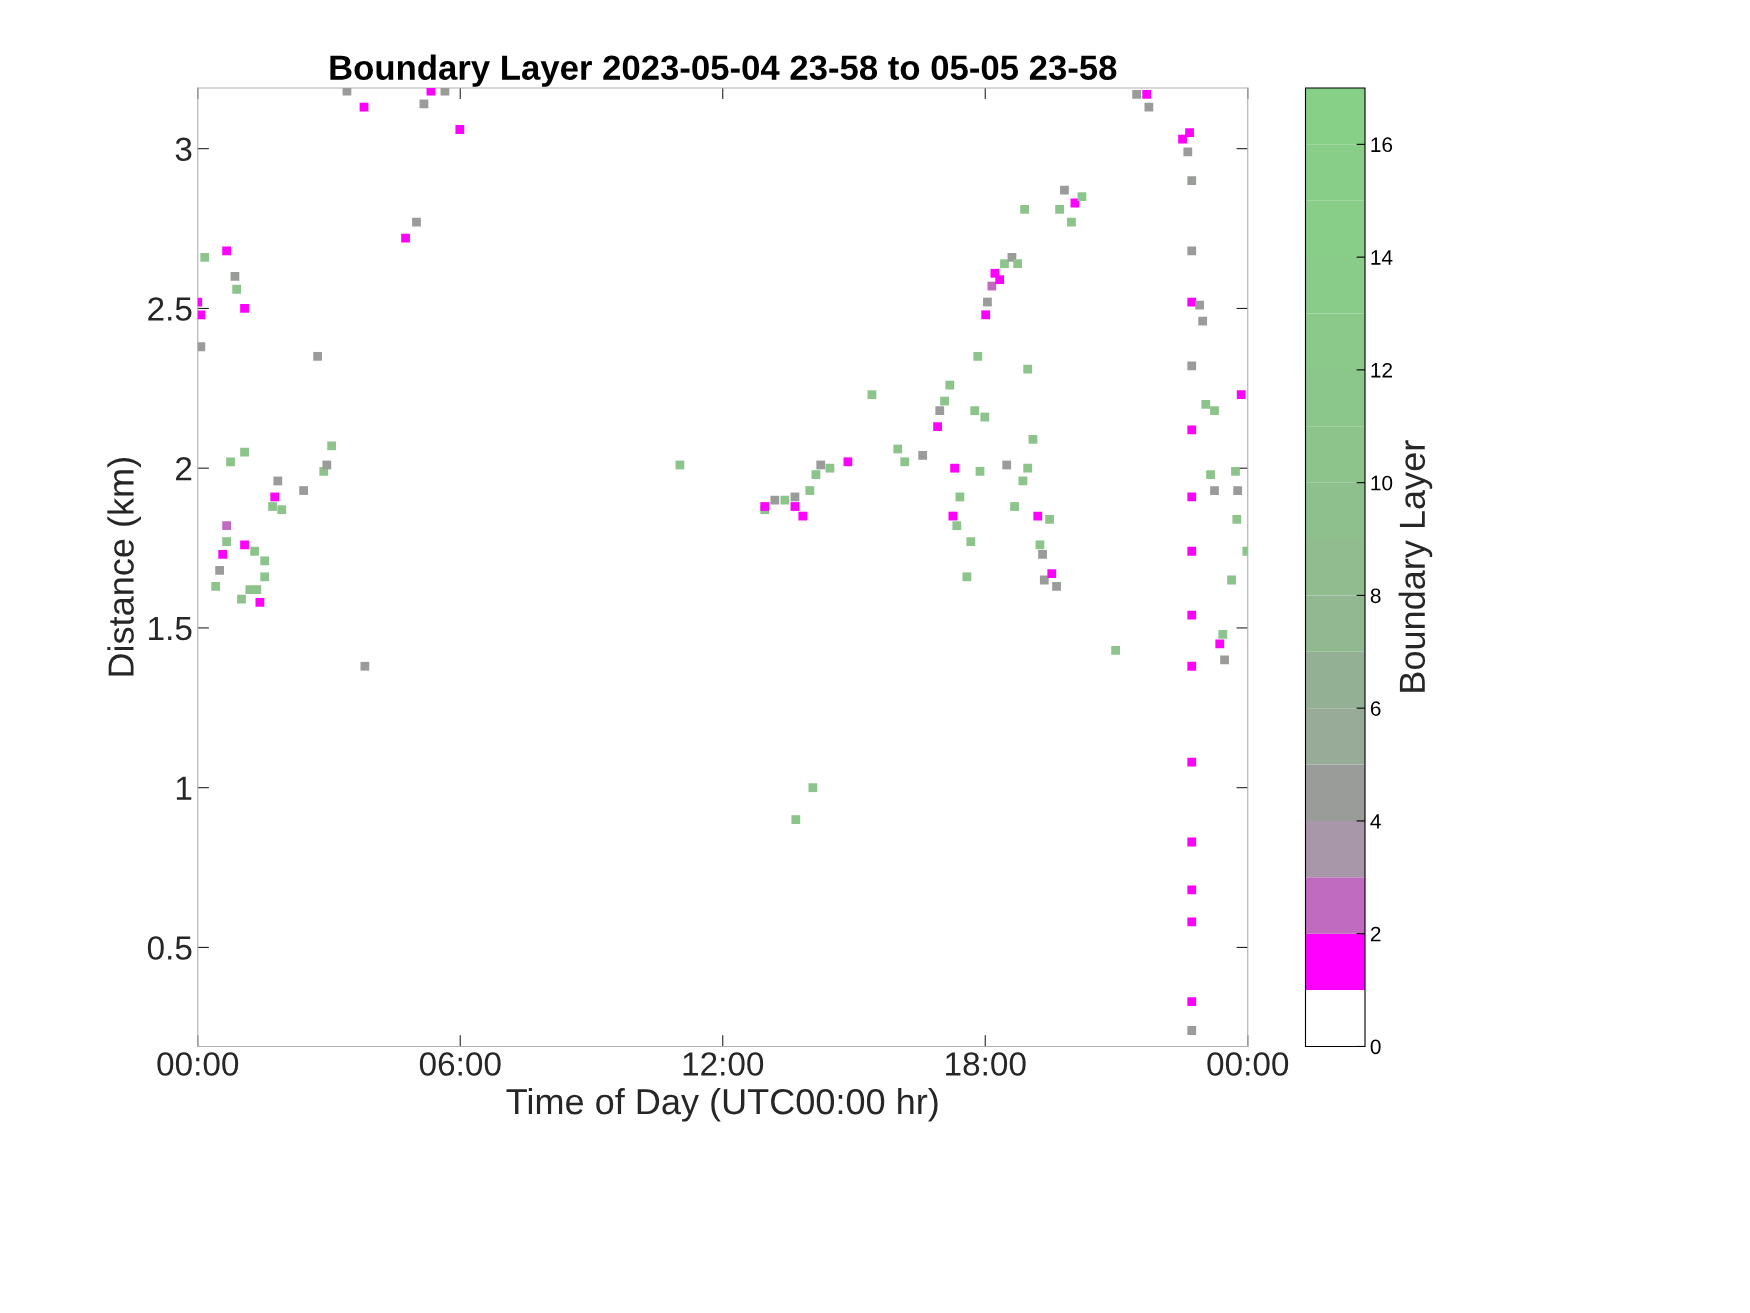 This screenshot has height=1313, width=1750. I want to click on x-axis-title: Time of Day (UTC00:00 hr), so click(722, 1104).